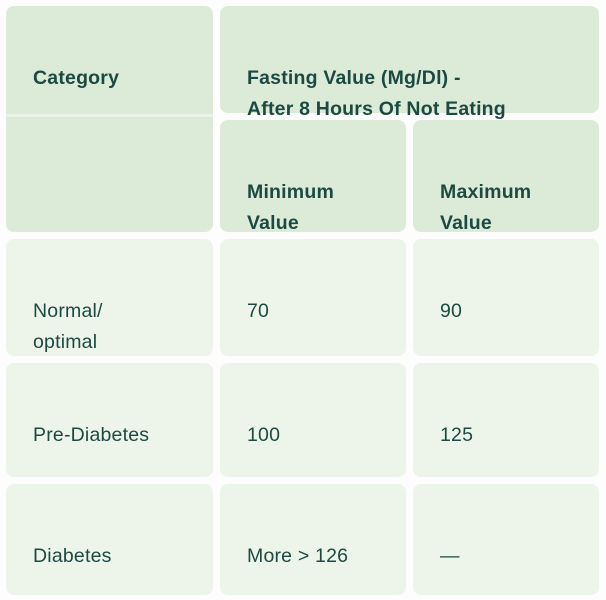 This screenshot has width=606, height=600. What do you see at coordinates (313, 297) in the screenshot?
I see `cell-normal-min: 70` at bounding box center [313, 297].